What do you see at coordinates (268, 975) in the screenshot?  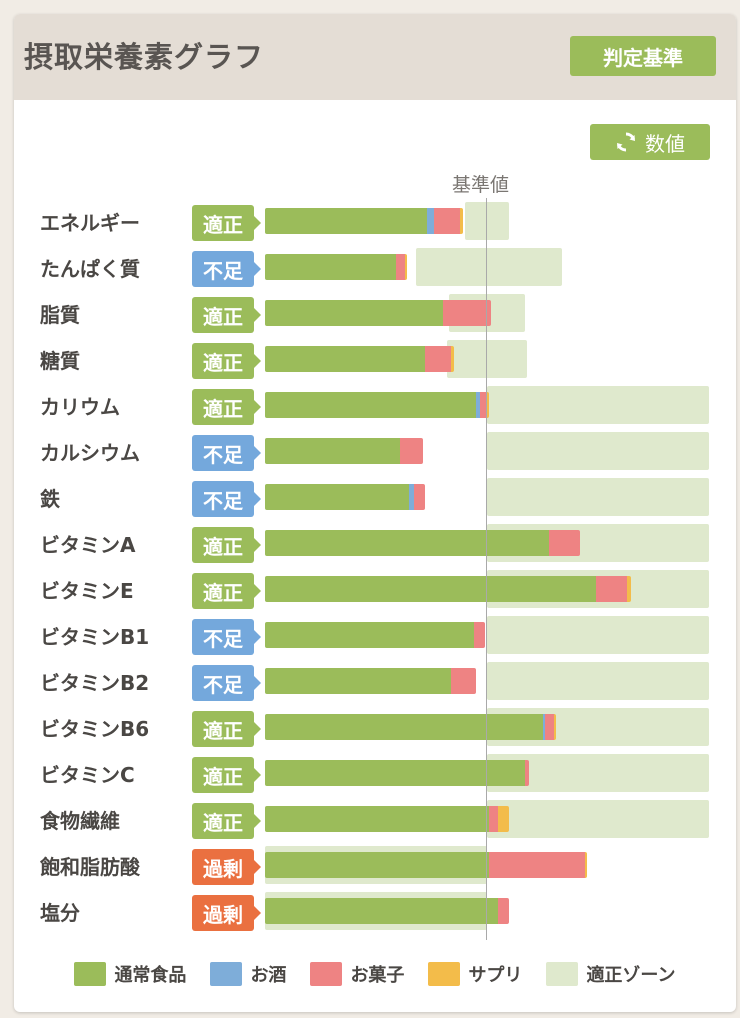 I see `legend-label: お酒` at bounding box center [268, 975].